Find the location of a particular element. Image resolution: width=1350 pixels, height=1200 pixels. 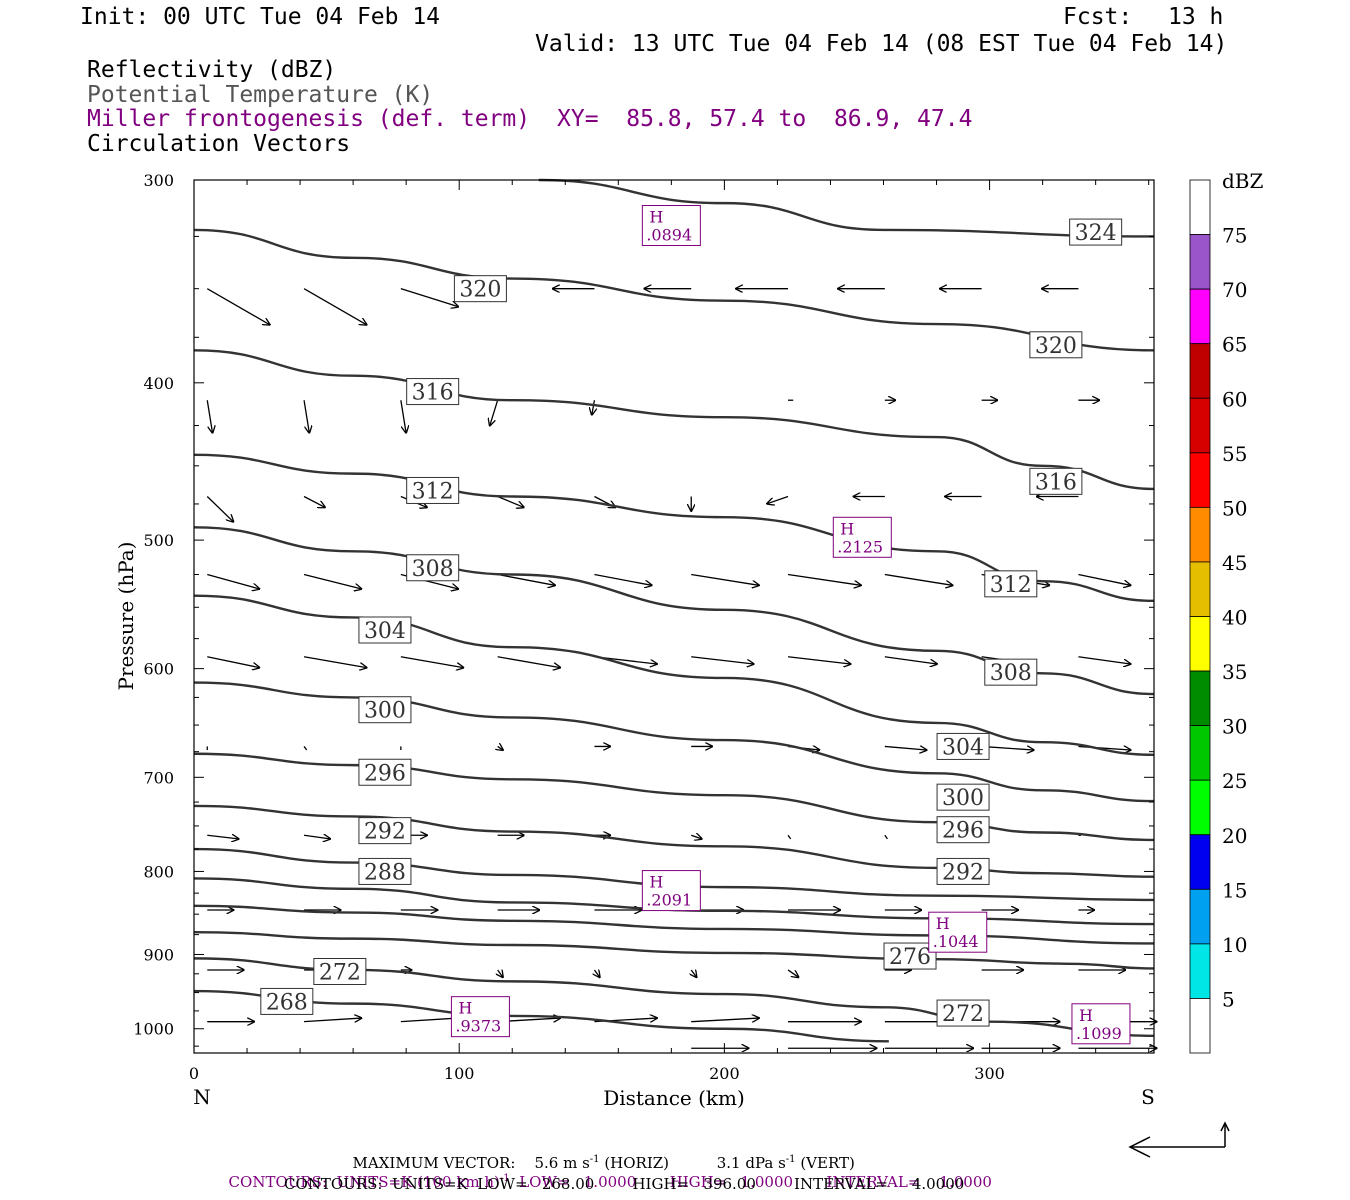

theta-contour-label: 292 is located at coordinates (963, 872).